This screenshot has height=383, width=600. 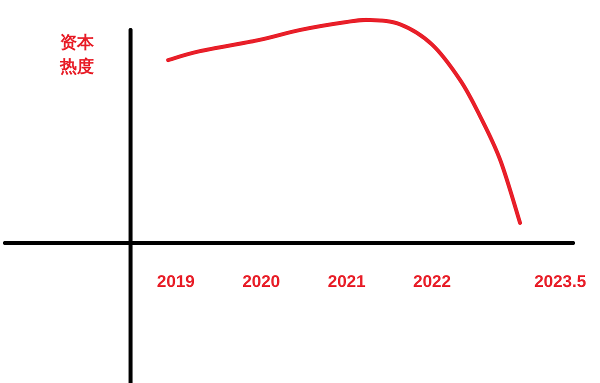 What do you see at coordinates (560, 281) in the screenshot?
I see `x-tick-label: 2023.5` at bounding box center [560, 281].